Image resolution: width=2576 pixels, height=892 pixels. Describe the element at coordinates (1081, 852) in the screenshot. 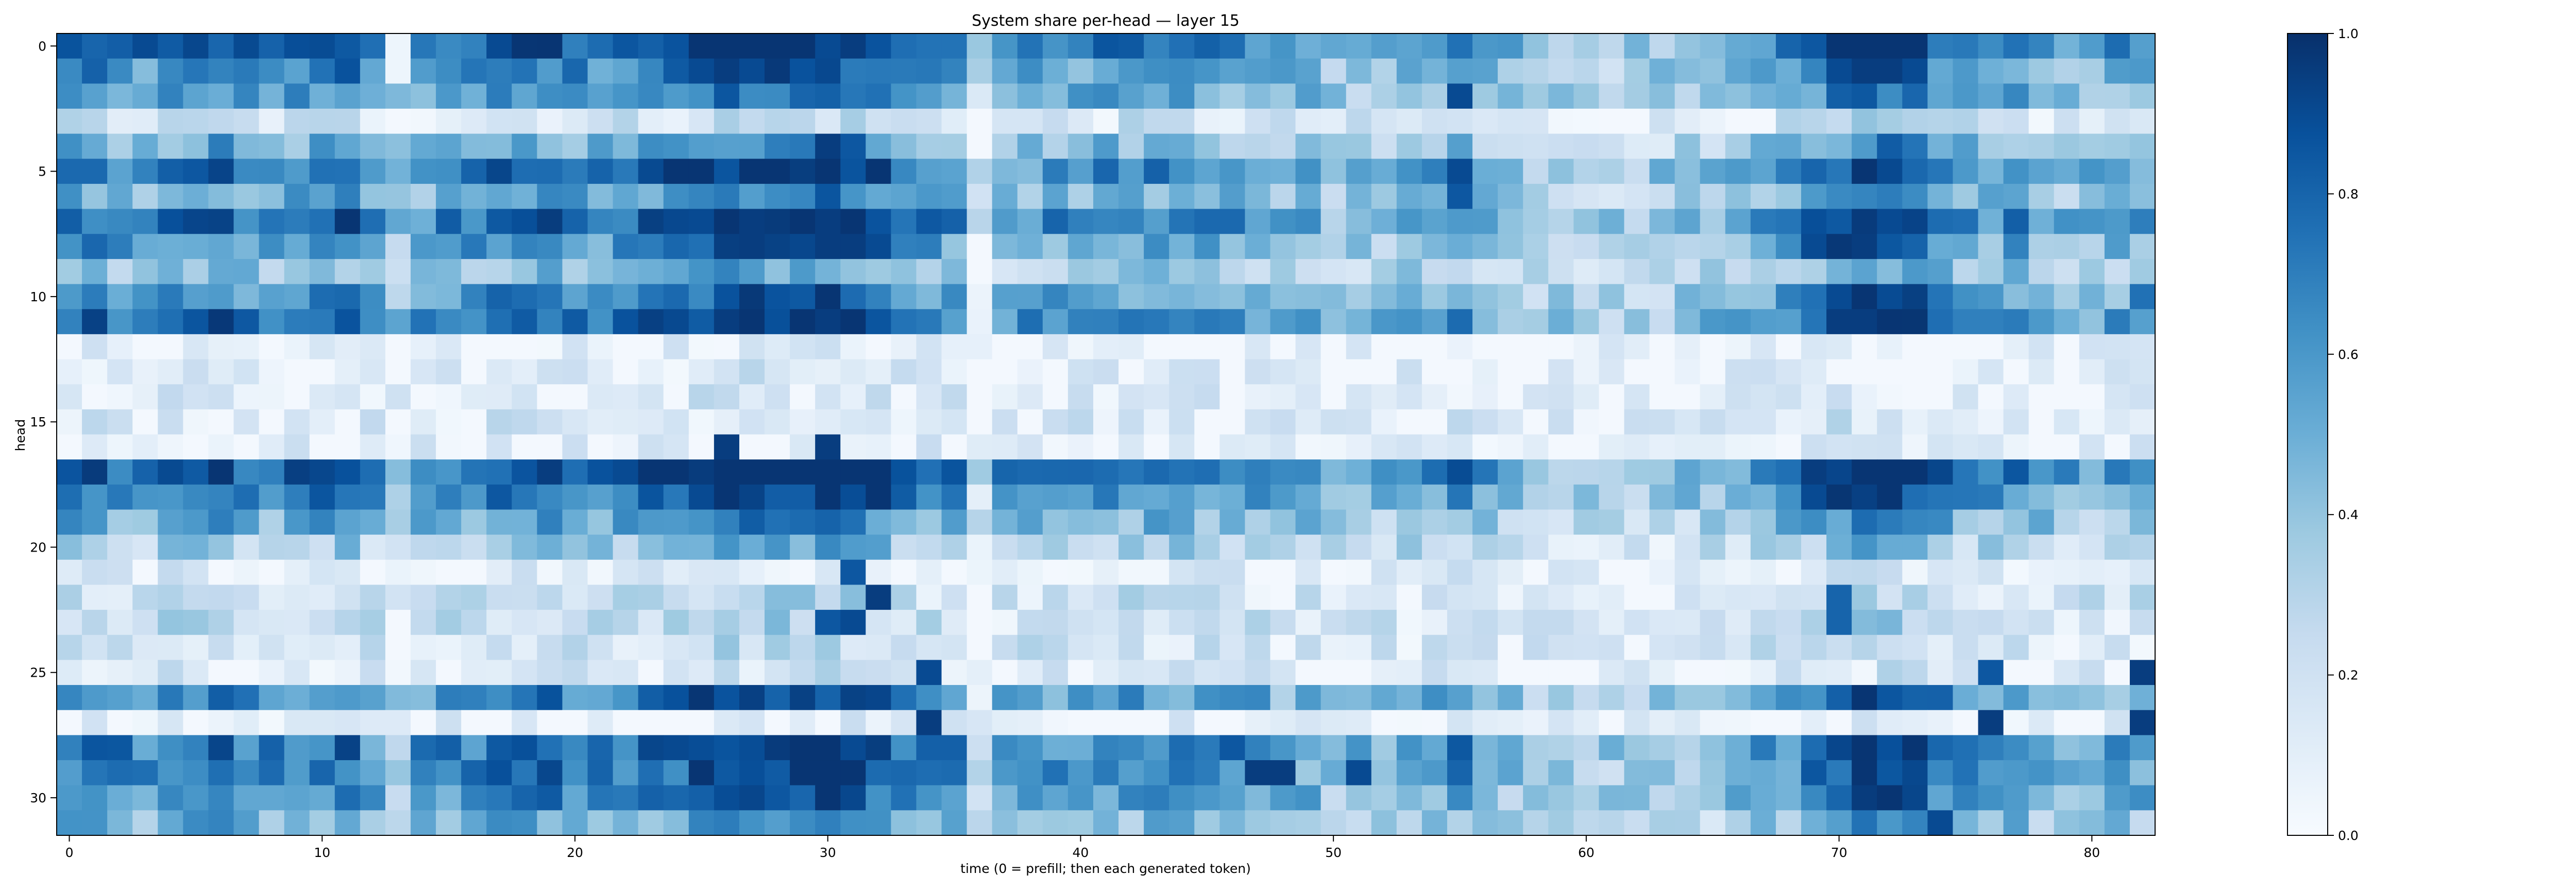

I see `x-tick-label: 40` at that location.